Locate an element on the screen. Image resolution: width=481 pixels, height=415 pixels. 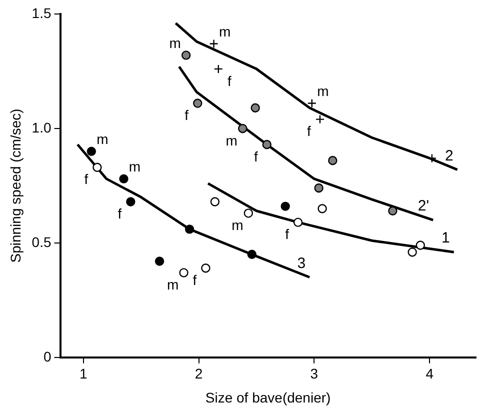
y-tick-label: 1.0 is located at coordinates (42, 127).